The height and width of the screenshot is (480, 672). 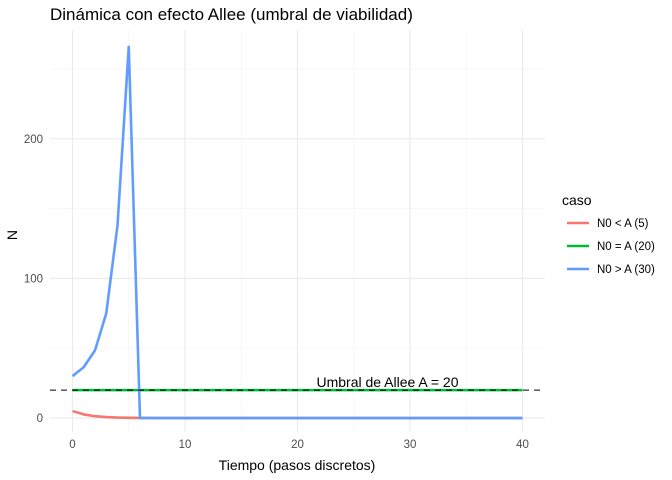 I want to click on legend-title: caso, so click(x=577, y=200).